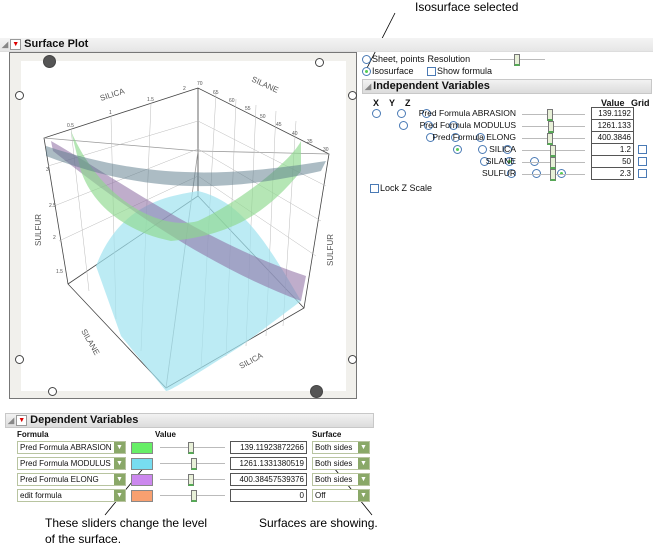 This screenshot has width=653, height=556. What do you see at coordinates (54, 238) in the screenshot?
I see `tick: 2` at bounding box center [54, 238].